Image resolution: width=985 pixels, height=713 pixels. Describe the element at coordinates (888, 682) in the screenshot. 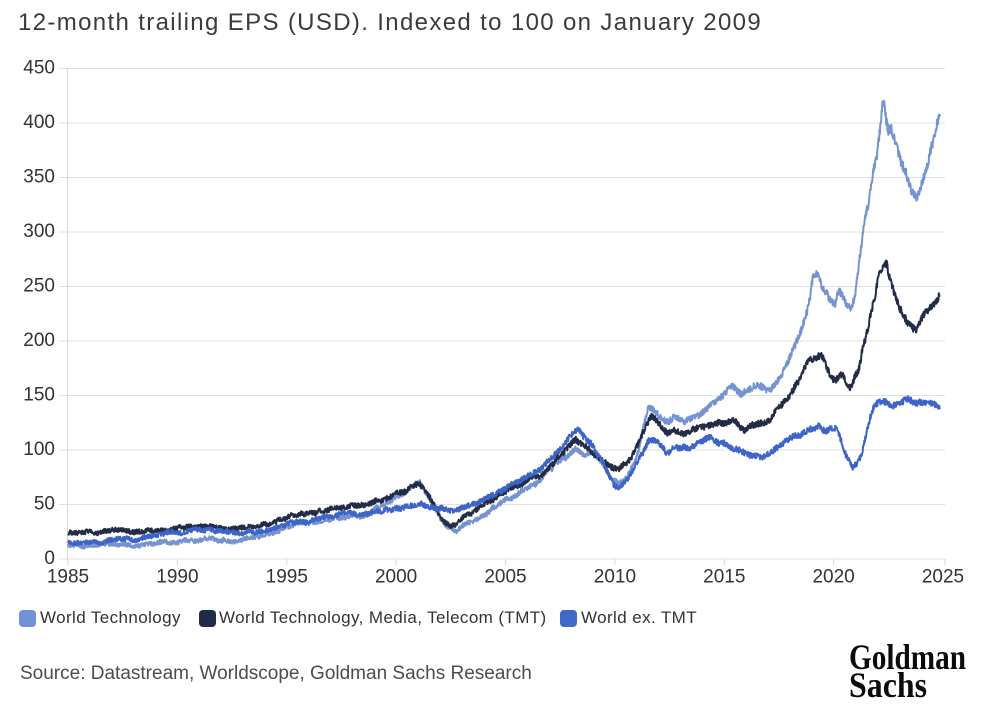

I see `svg-text: Sachs` at that location.